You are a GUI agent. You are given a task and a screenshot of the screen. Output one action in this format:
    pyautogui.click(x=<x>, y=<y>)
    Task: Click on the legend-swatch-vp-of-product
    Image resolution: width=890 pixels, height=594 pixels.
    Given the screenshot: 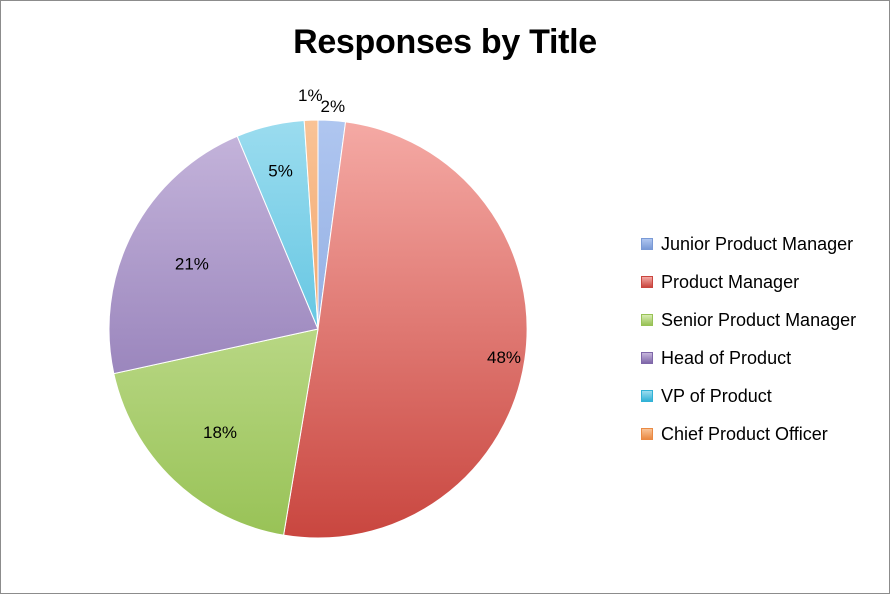 What is the action you would take?
    pyautogui.click(x=647, y=396)
    